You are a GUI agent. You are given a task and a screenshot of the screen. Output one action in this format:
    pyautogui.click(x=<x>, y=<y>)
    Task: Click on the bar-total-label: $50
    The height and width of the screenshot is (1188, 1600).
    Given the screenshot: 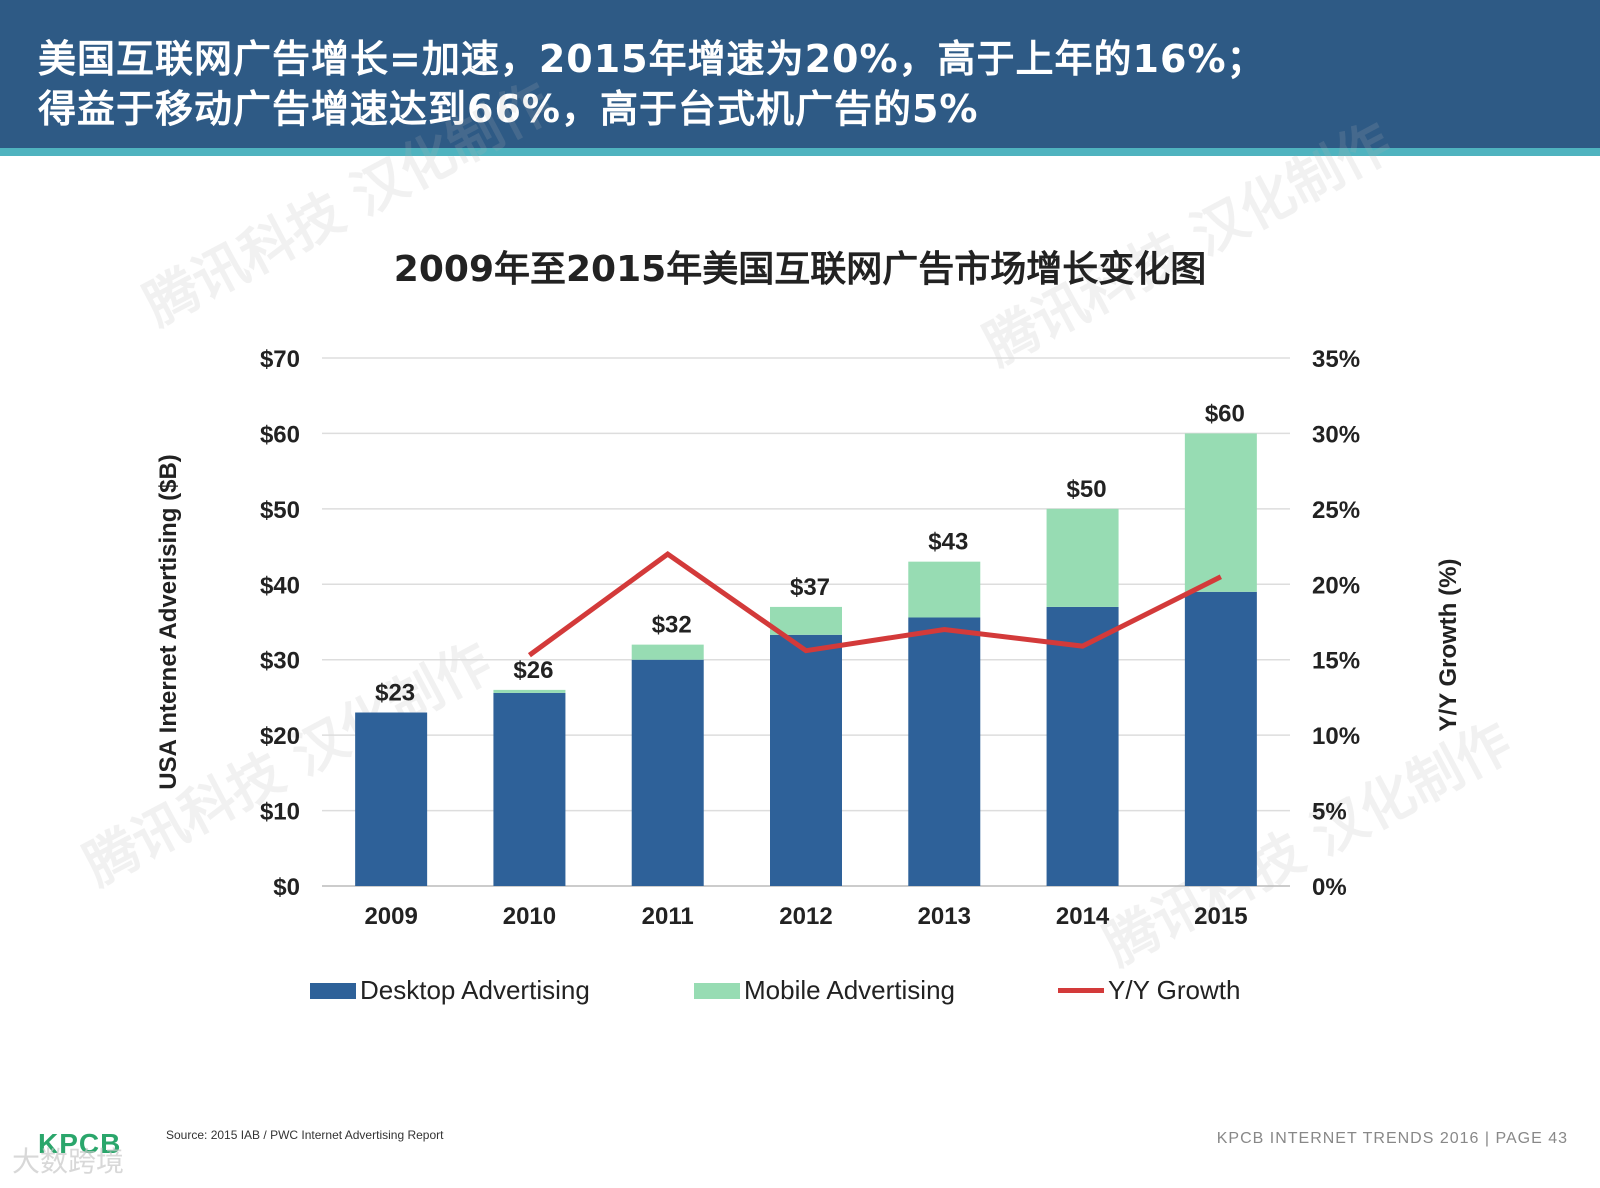 What is the action you would take?
    pyautogui.click(x=1087, y=489)
    